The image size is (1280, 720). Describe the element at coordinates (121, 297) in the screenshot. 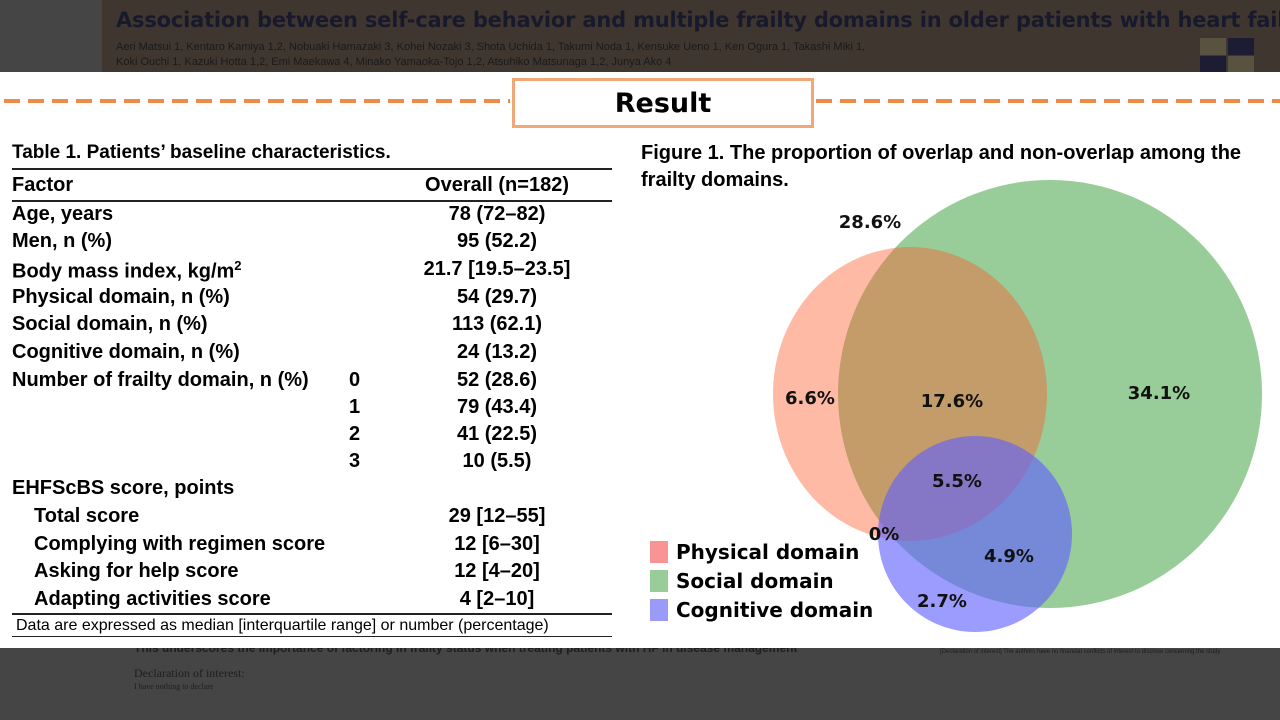

I see `row-factor: Physical domain, n (%)` at that location.